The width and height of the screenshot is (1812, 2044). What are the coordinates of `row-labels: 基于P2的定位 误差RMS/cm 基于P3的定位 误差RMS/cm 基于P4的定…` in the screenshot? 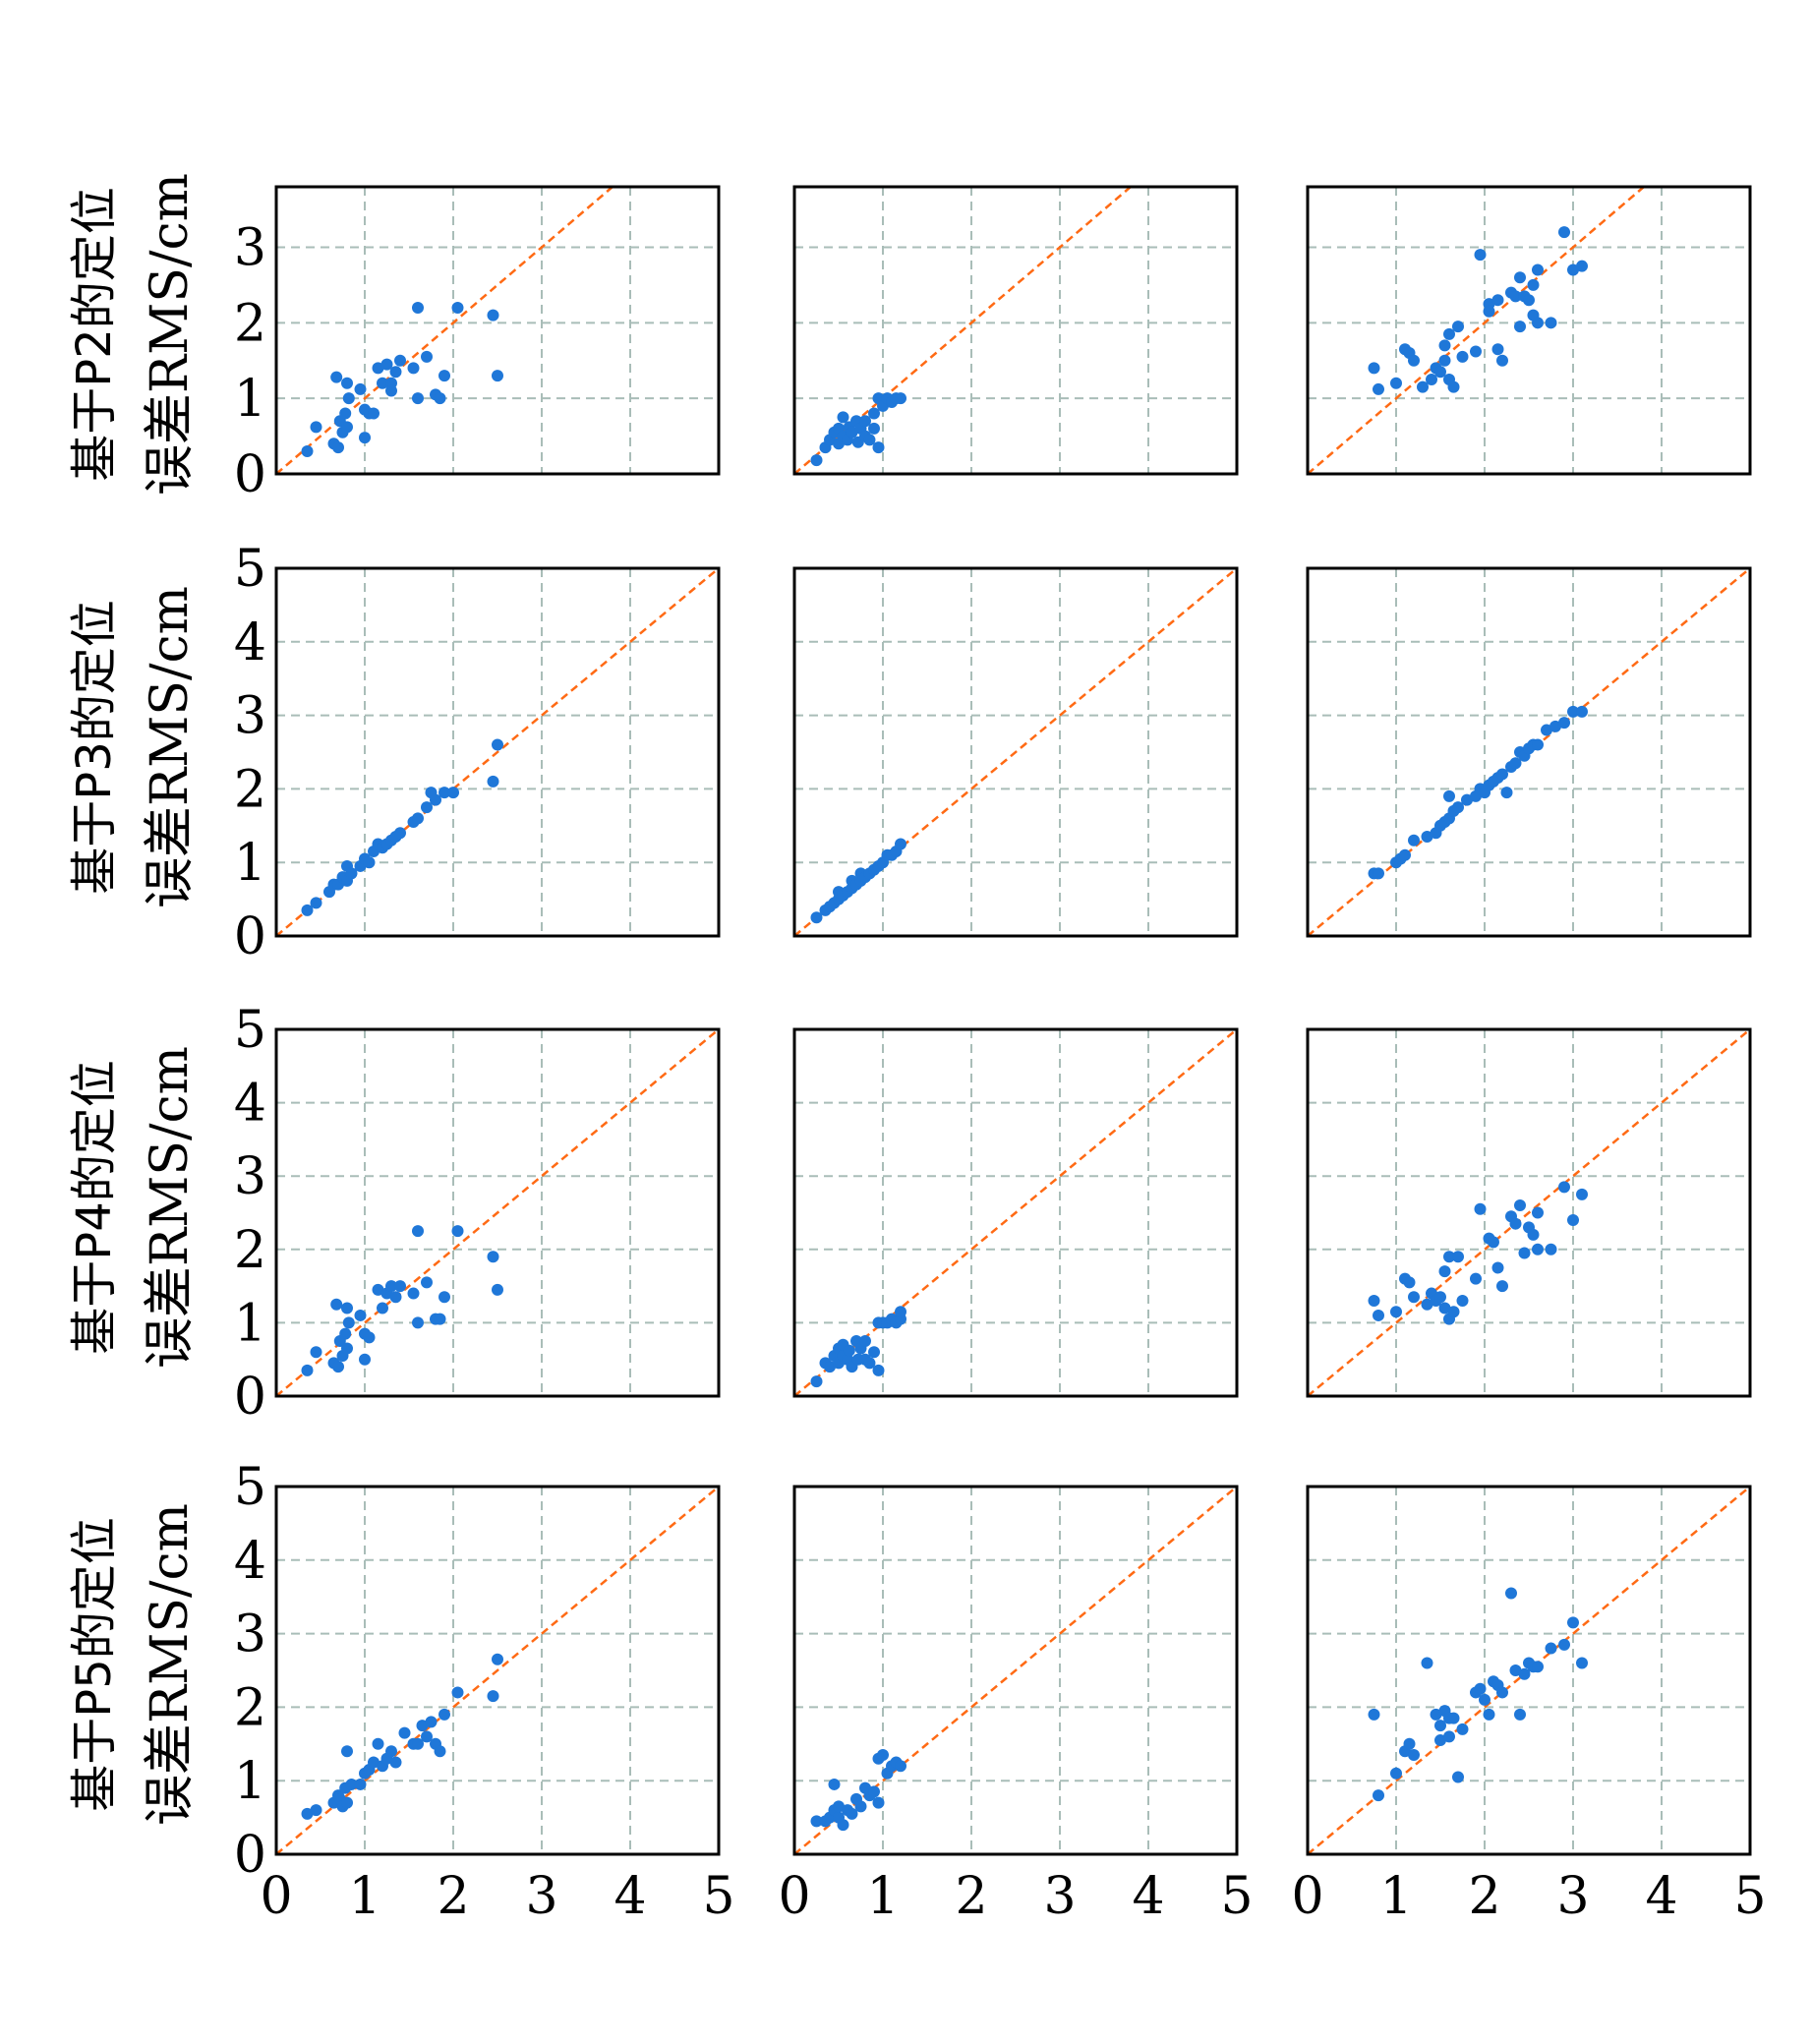 It's located at (133, 999).